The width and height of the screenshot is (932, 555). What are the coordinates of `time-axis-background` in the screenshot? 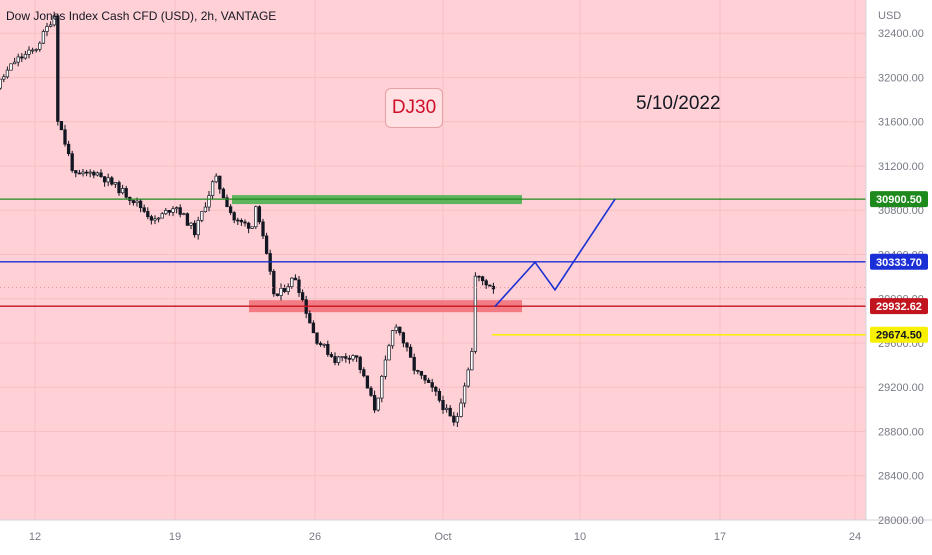 It's located at (466, 535).